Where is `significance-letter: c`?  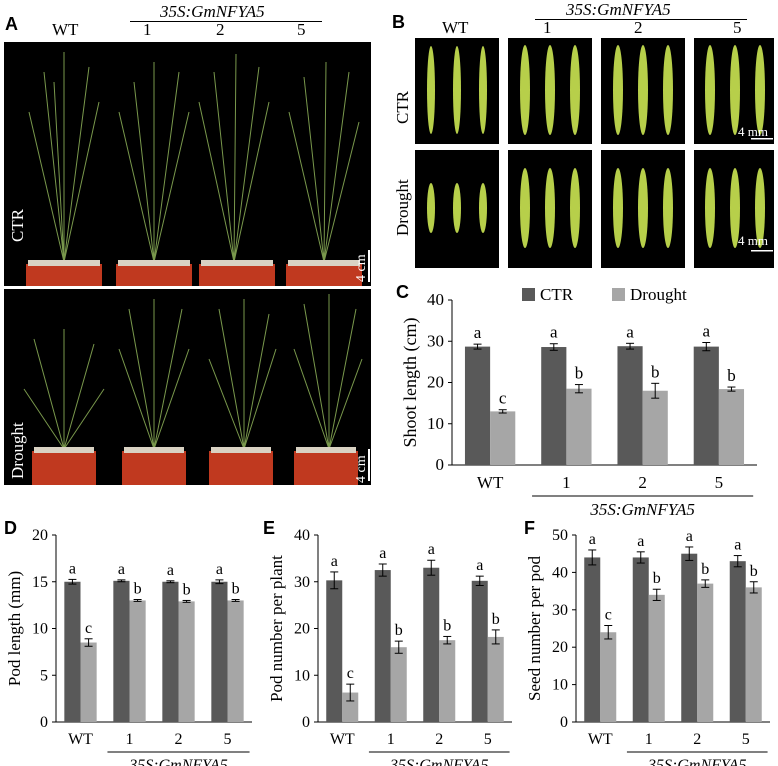 significance-letter: c is located at coordinates (350, 673).